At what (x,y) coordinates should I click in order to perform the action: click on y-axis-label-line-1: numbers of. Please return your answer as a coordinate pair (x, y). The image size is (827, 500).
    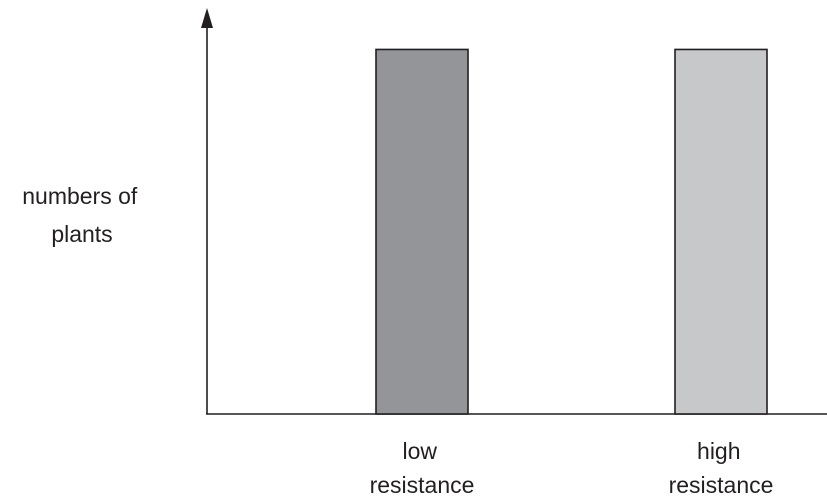
    Looking at the image, I should click on (80, 196).